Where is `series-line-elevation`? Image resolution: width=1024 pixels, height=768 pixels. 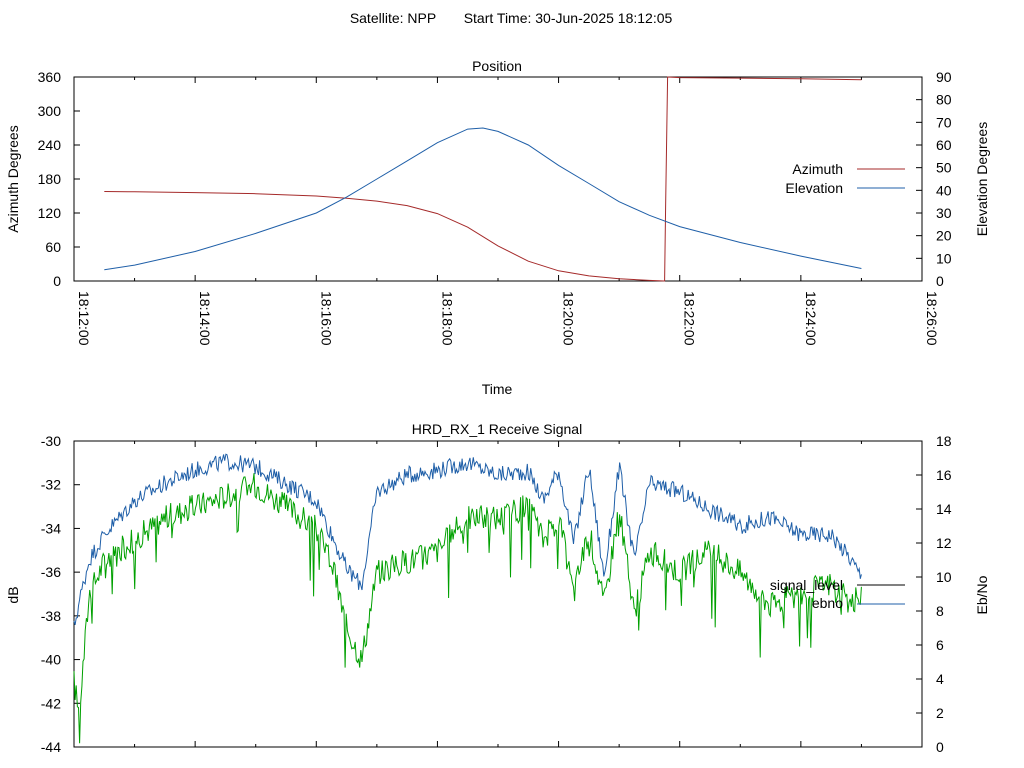 series-line-elevation is located at coordinates (483, 199).